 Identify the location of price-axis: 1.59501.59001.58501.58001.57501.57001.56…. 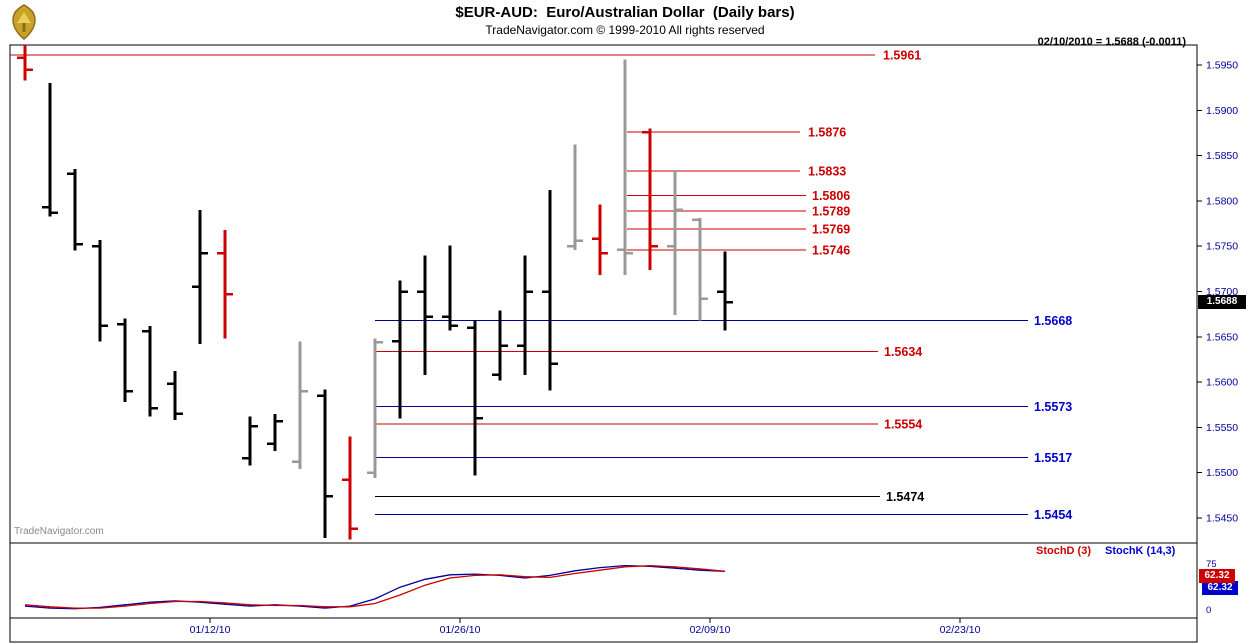
(1217, 292).